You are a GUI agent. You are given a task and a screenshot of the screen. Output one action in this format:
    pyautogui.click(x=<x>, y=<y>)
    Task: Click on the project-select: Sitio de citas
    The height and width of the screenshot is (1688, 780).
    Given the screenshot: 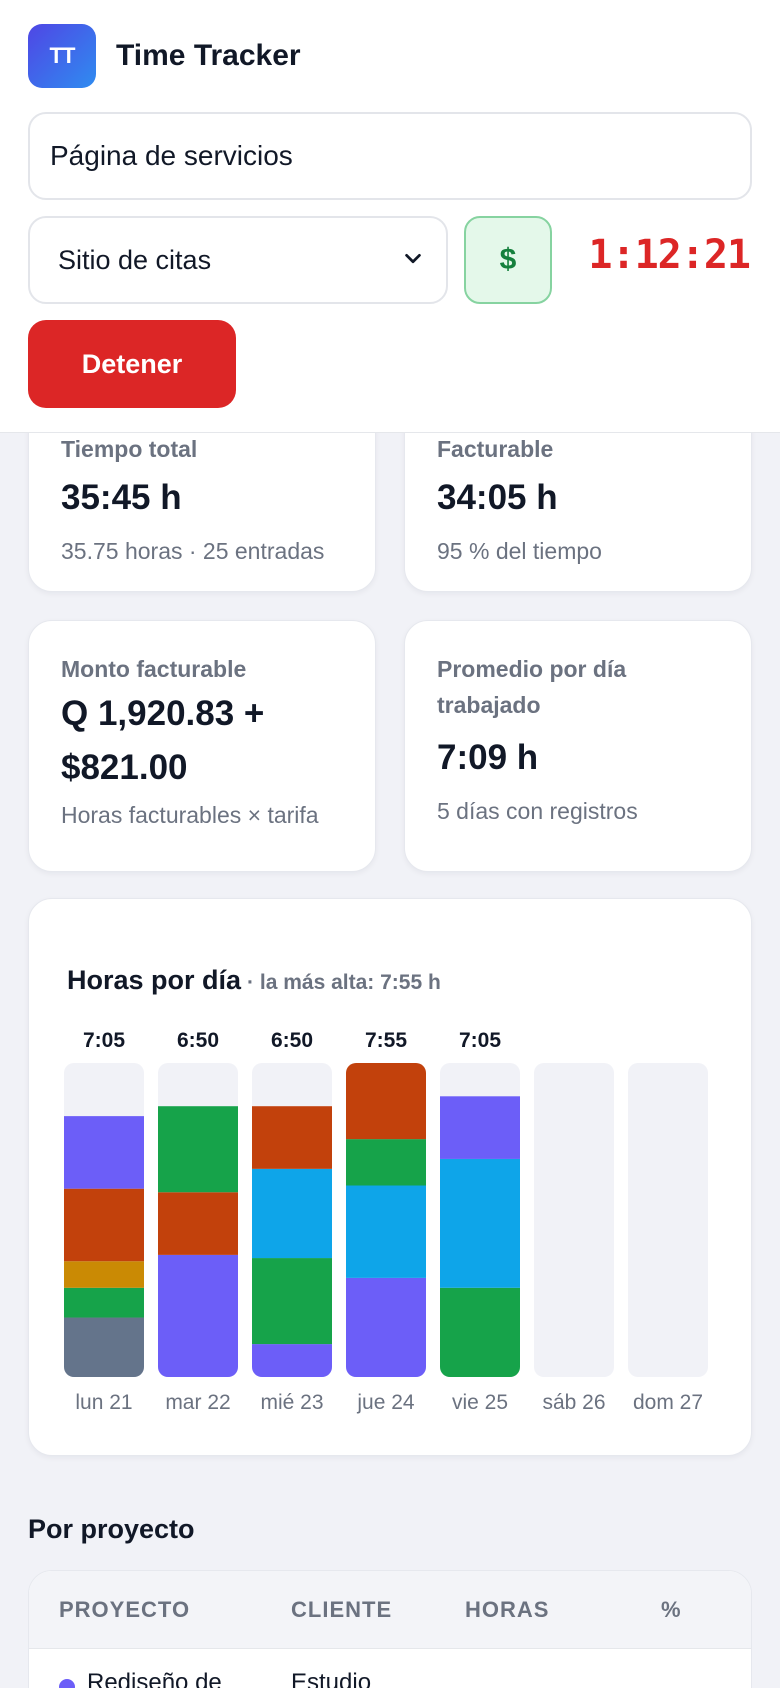 What is the action you would take?
    pyautogui.click(x=238, y=260)
    